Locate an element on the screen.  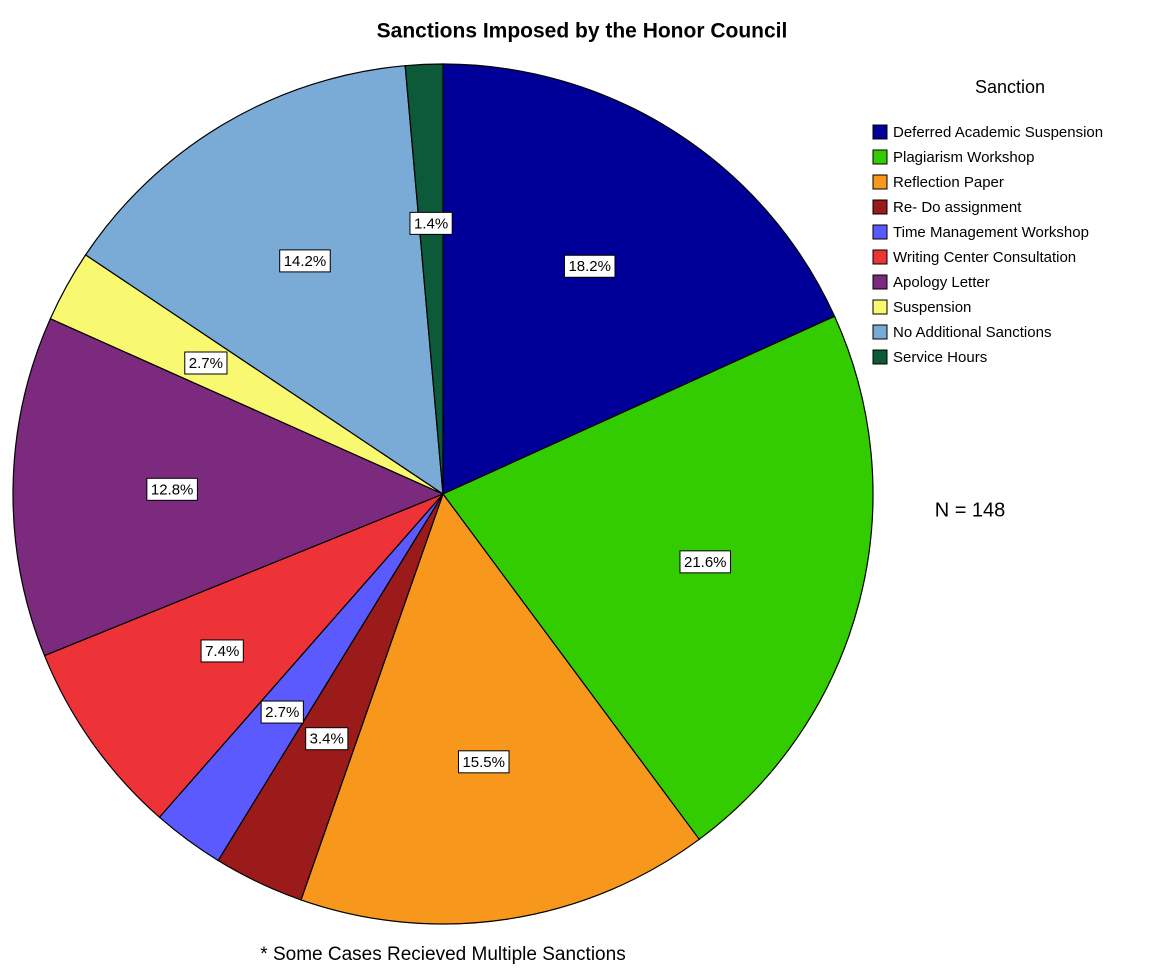
value-label: 14.2% is located at coordinates (305, 261).